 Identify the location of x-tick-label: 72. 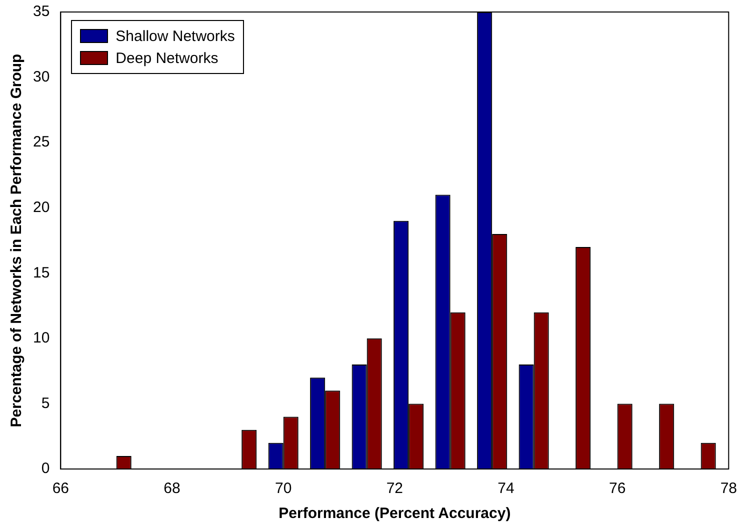
(395, 489).